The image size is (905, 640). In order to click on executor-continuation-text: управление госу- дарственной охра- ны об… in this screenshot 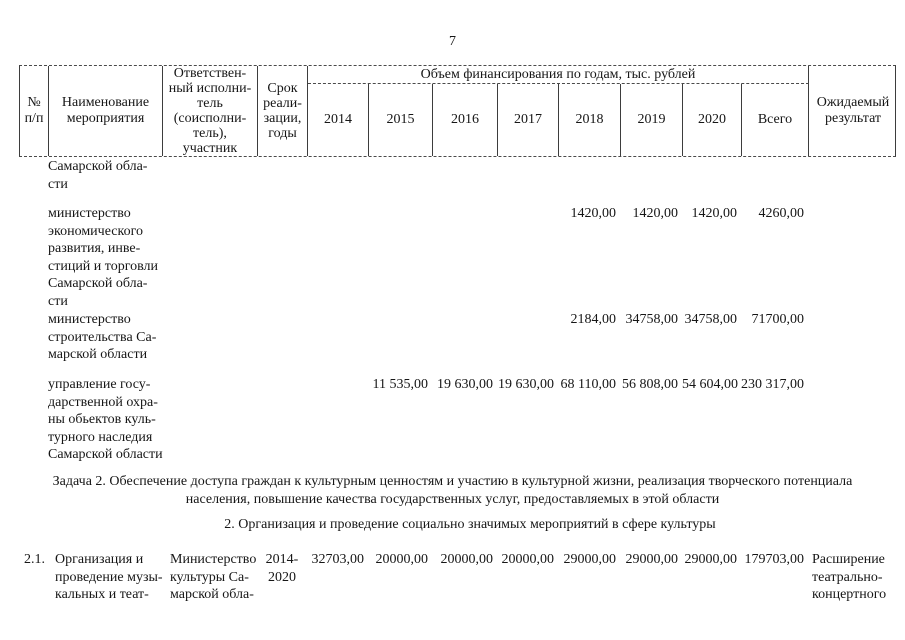, I will do `click(105, 419)`.